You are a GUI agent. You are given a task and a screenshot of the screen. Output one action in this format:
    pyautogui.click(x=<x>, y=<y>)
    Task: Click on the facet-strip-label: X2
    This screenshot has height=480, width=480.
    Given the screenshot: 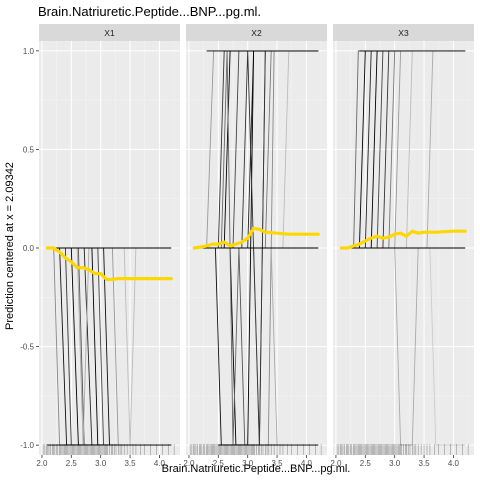 What is the action you would take?
    pyautogui.click(x=256, y=33)
    